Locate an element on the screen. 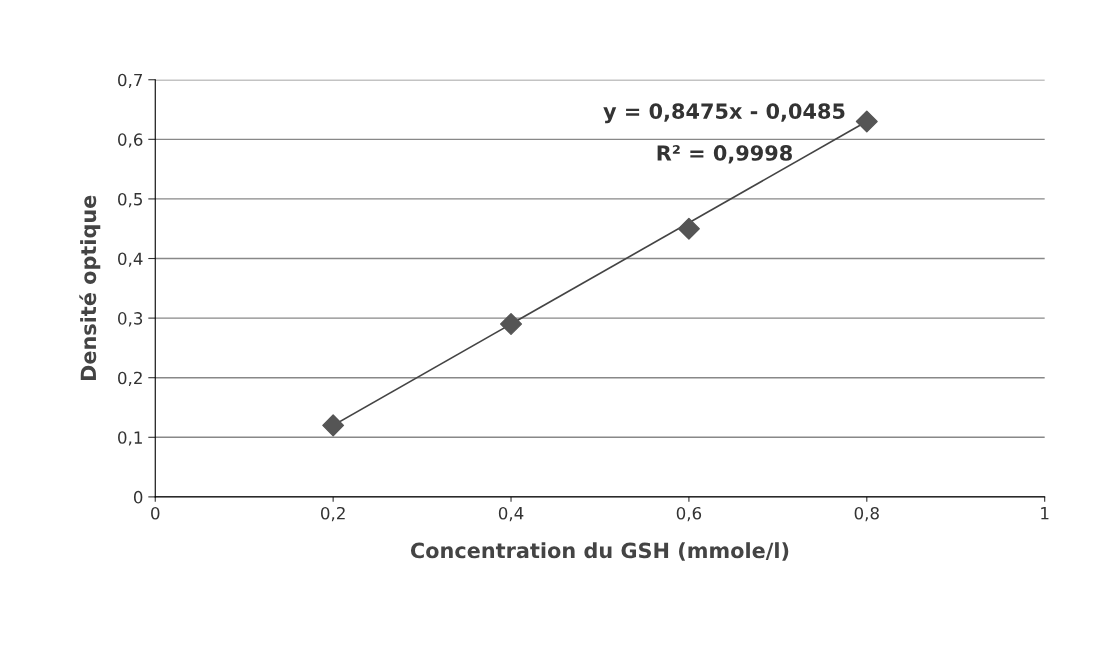 This screenshot has height=659, width=1109. y-tick-label: 0,3 is located at coordinates (130, 319).